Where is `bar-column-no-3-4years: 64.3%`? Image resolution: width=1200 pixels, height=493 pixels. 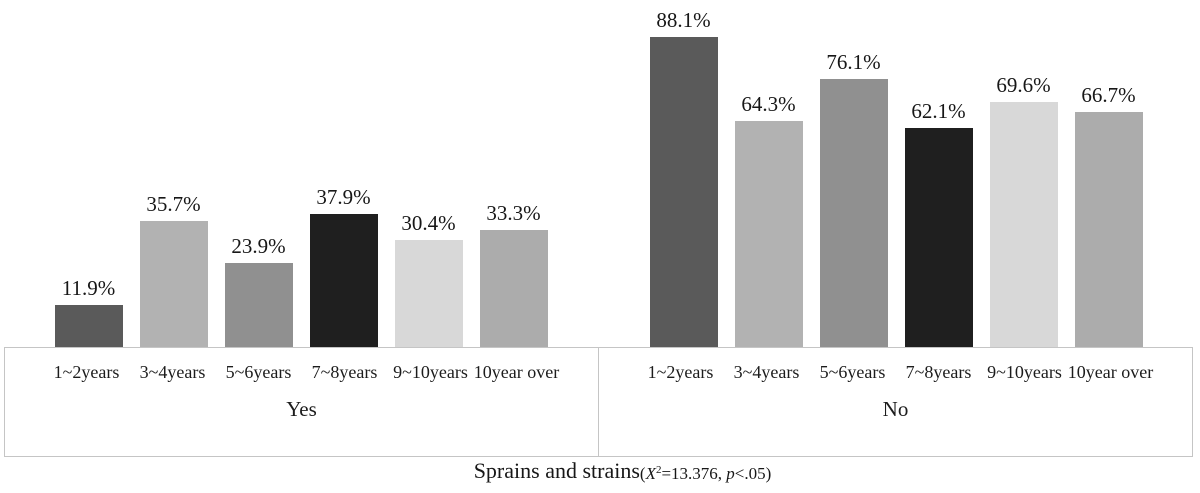
bar-column-no-3-4years: 64.3% is located at coordinates (768, 220).